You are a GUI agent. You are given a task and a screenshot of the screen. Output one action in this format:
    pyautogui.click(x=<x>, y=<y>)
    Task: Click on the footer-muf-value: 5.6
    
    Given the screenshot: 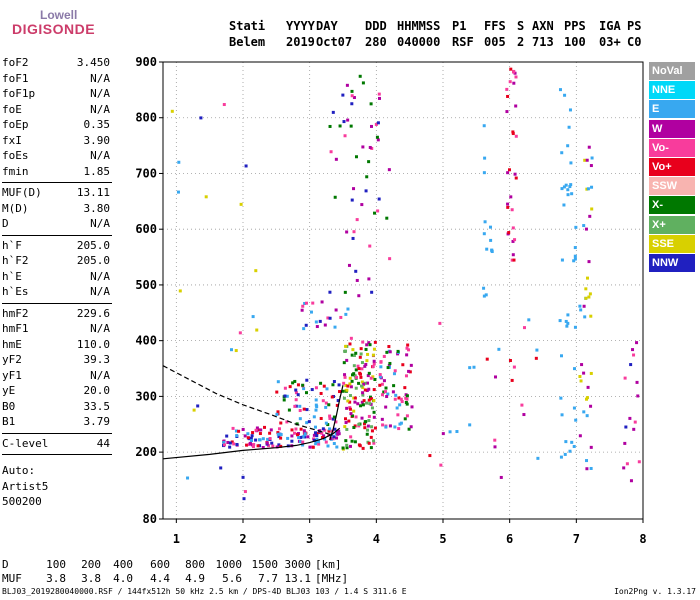 What is the action you would take?
    pyautogui.click(x=232, y=578)
    